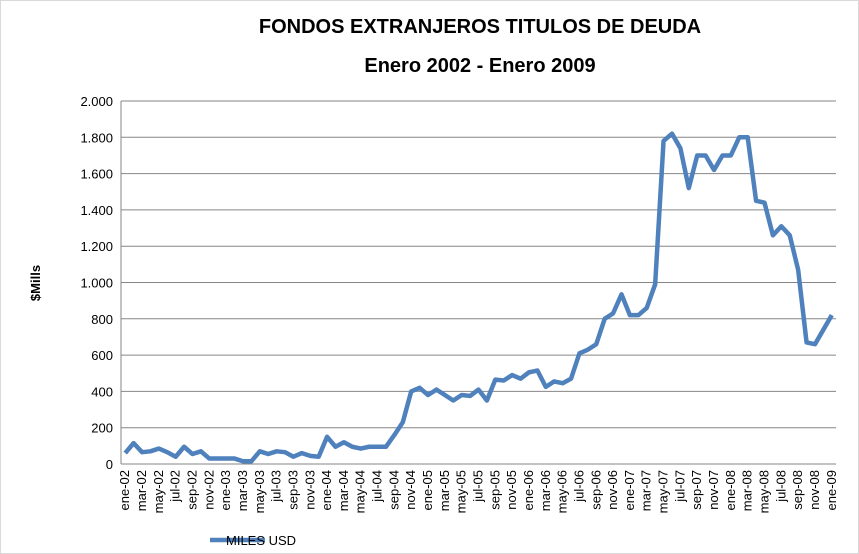 The height and width of the screenshot is (554, 859). What do you see at coordinates (141, 490) in the screenshot?
I see `x-tick-label: mar-02` at bounding box center [141, 490].